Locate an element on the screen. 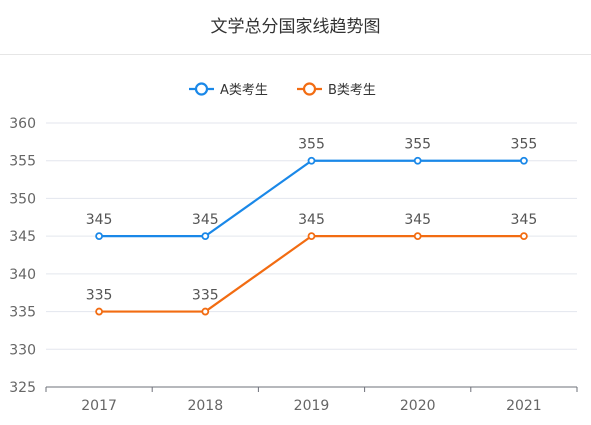 This screenshot has height=425, width=591. x-tick-label: 2020 is located at coordinates (418, 406).